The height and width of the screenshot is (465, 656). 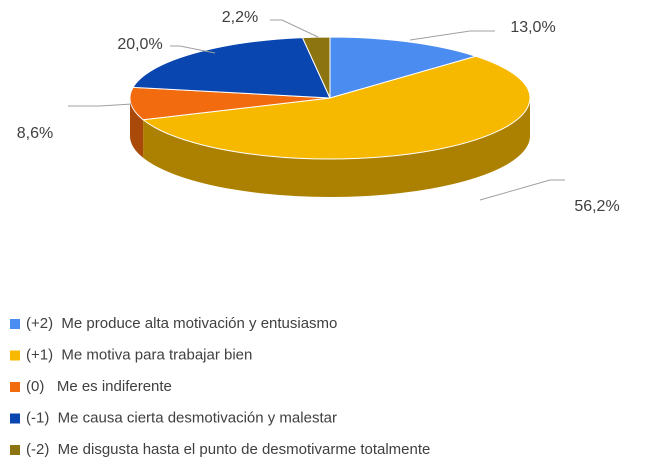 I want to click on pie-sides, so click(x=330, y=147).